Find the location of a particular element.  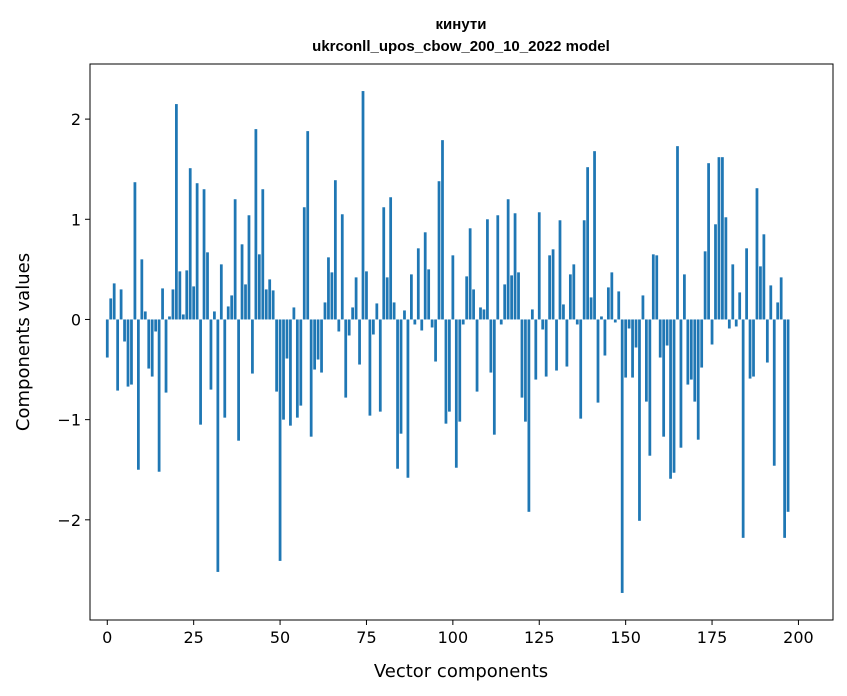

x-tick-label: 150 is located at coordinates (625, 637).